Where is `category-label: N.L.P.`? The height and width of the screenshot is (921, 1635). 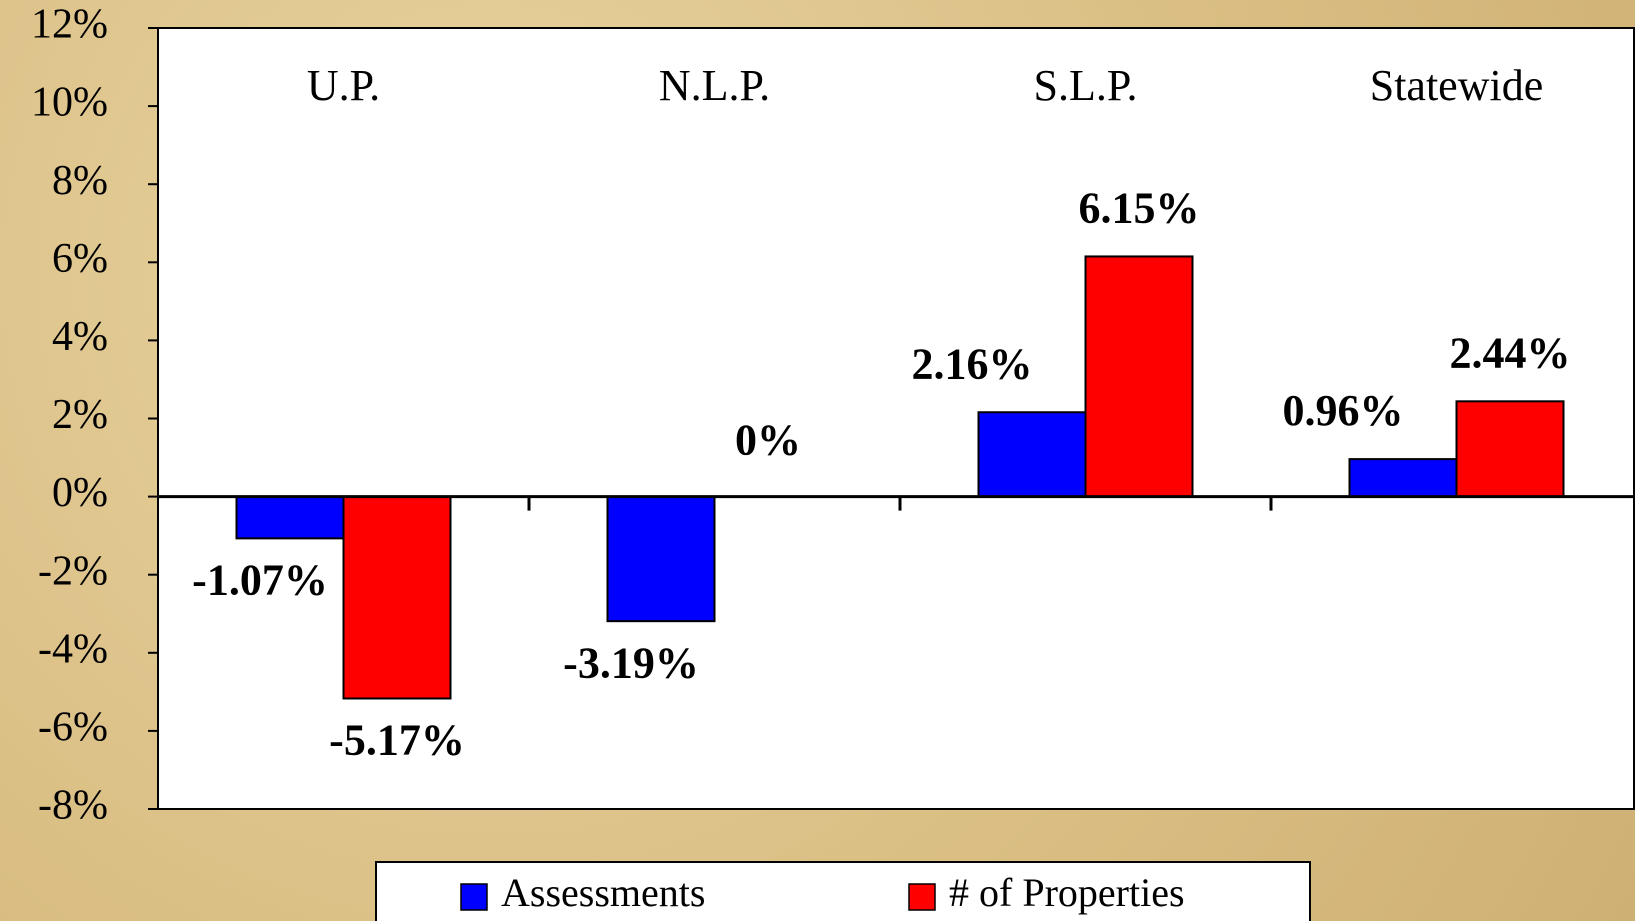
category-label: N.L.P. is located at coordinates (714, 85).